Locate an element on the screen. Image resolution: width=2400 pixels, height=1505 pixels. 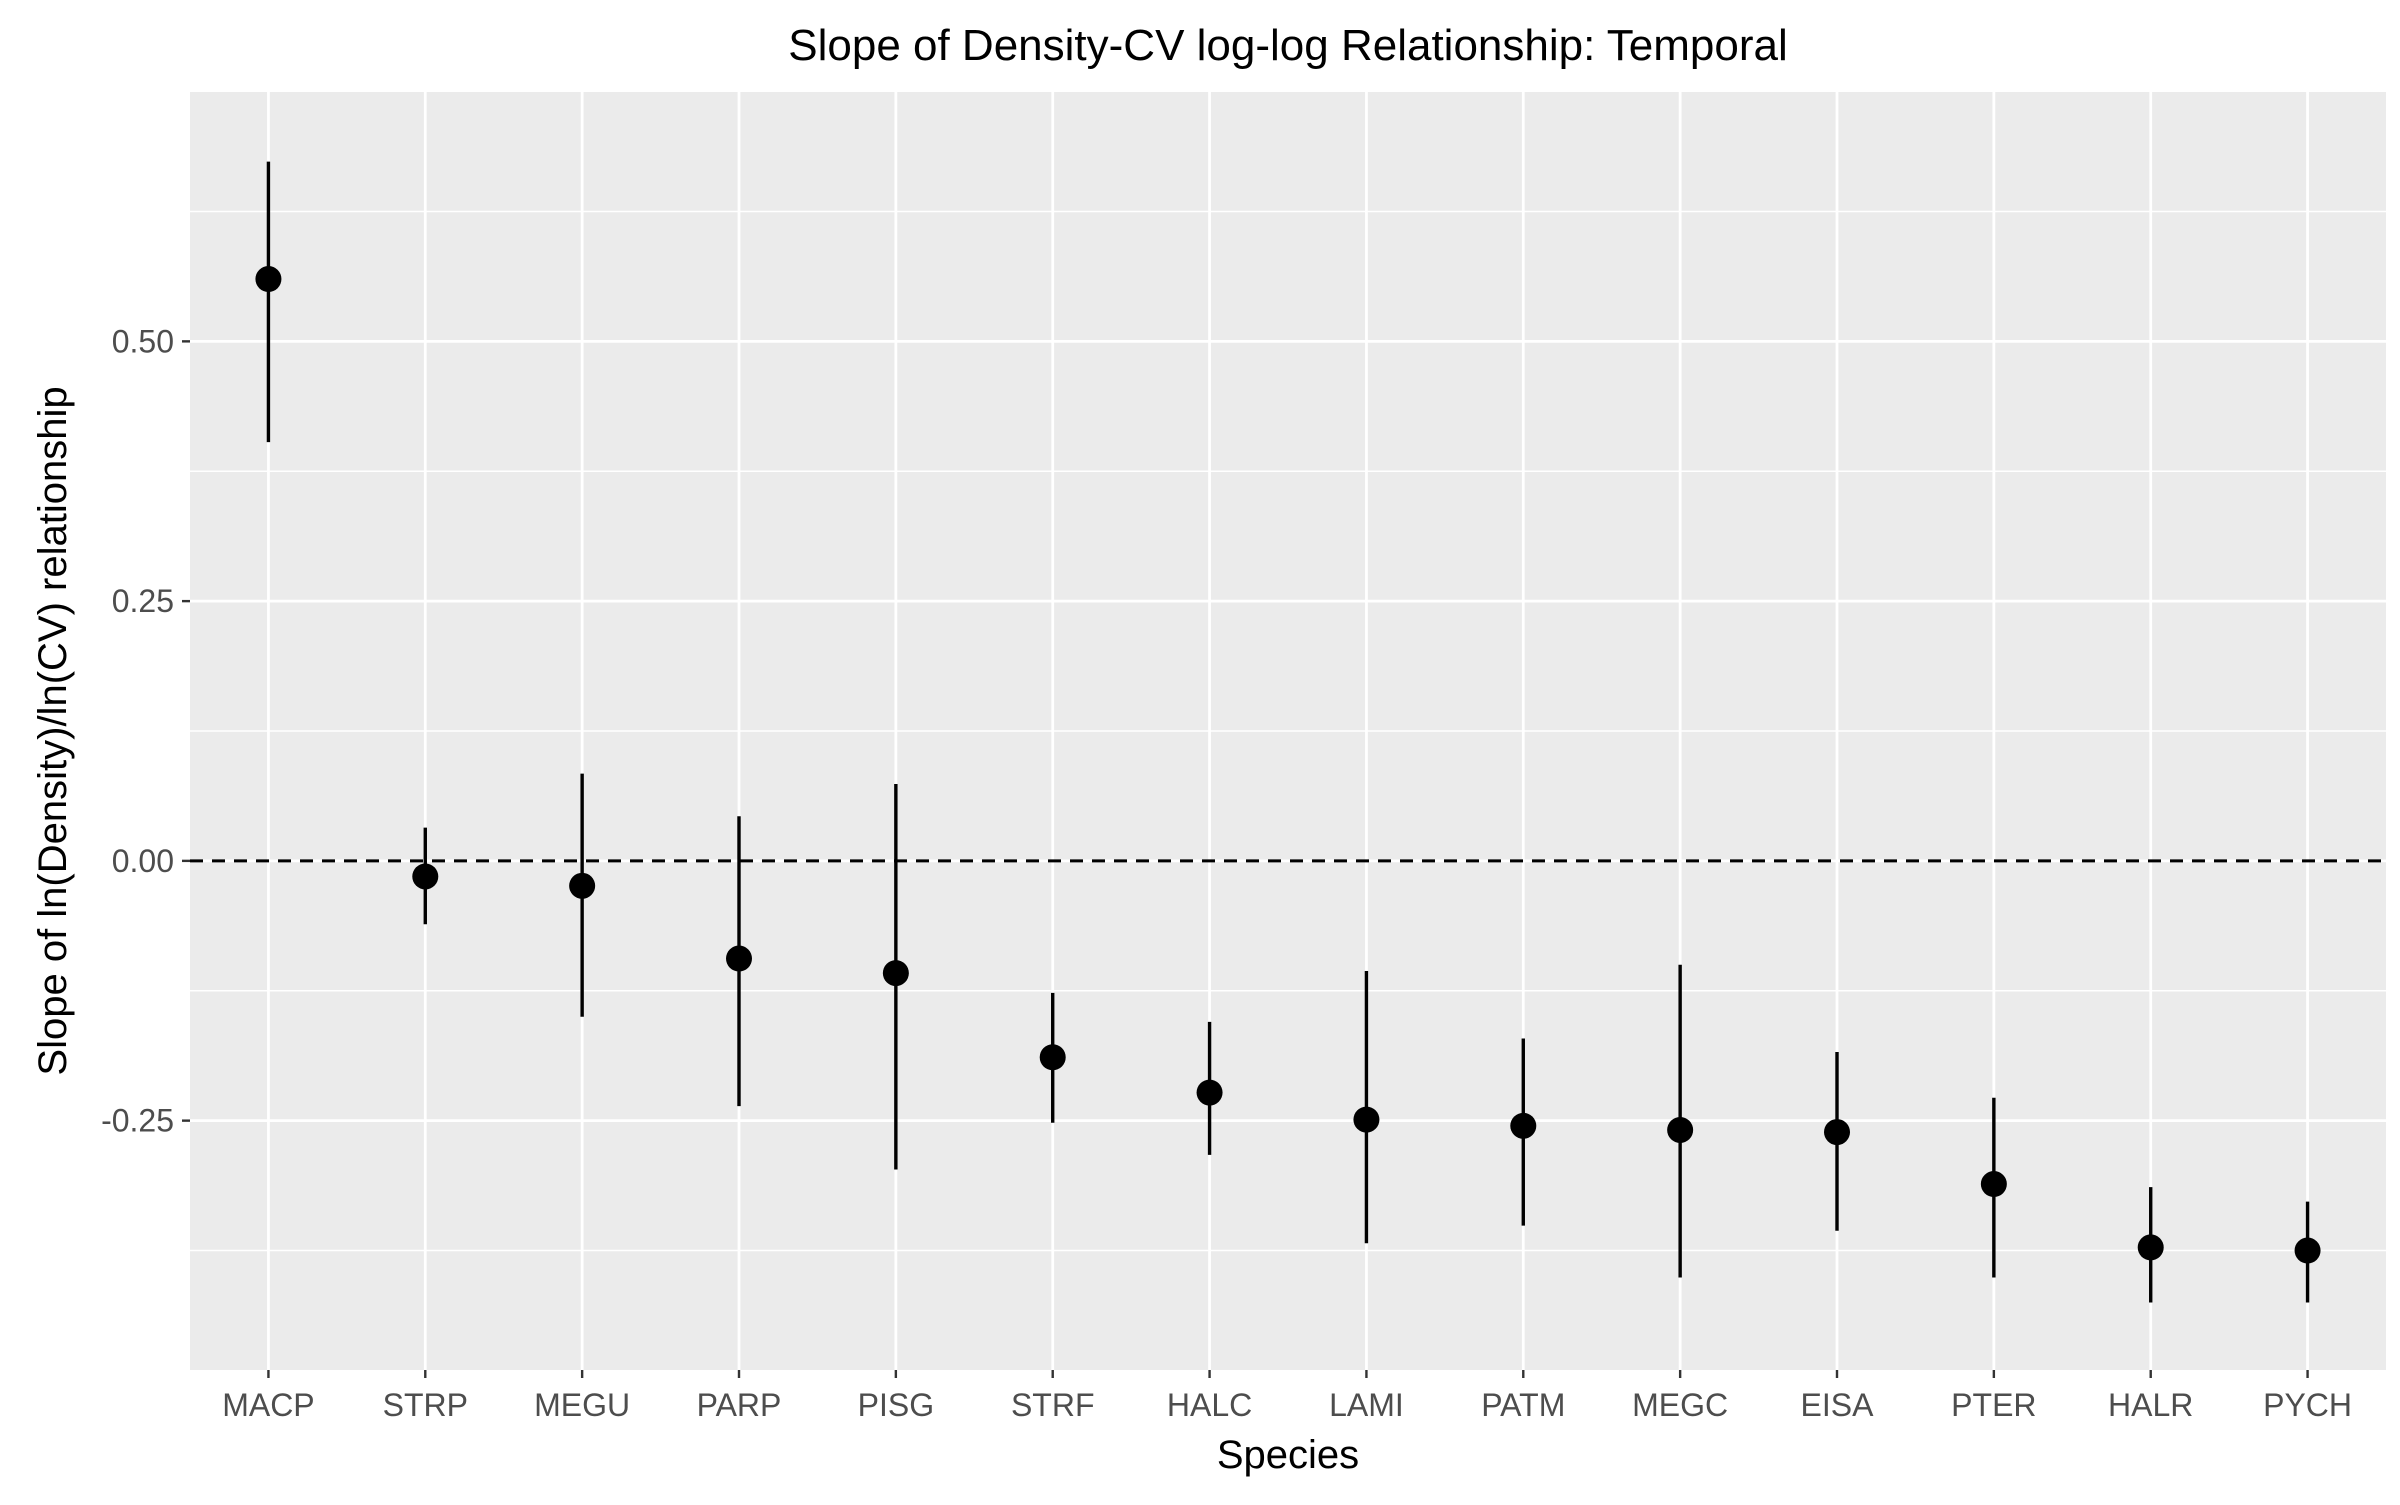
x-tick-label: EISA is located at coordinates (1838, 1405).